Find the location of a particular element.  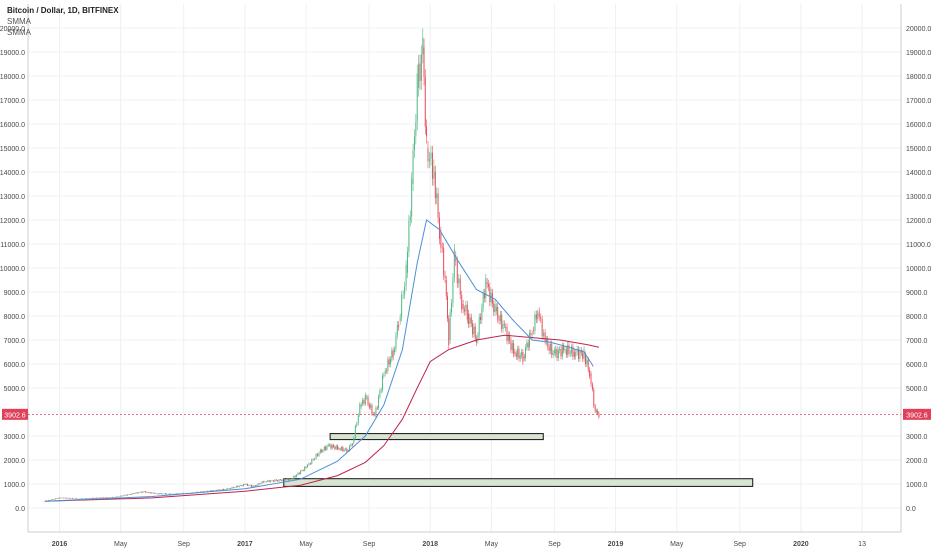

y-tick-label-right: 13000.0 is located at coordinates (918, 197).